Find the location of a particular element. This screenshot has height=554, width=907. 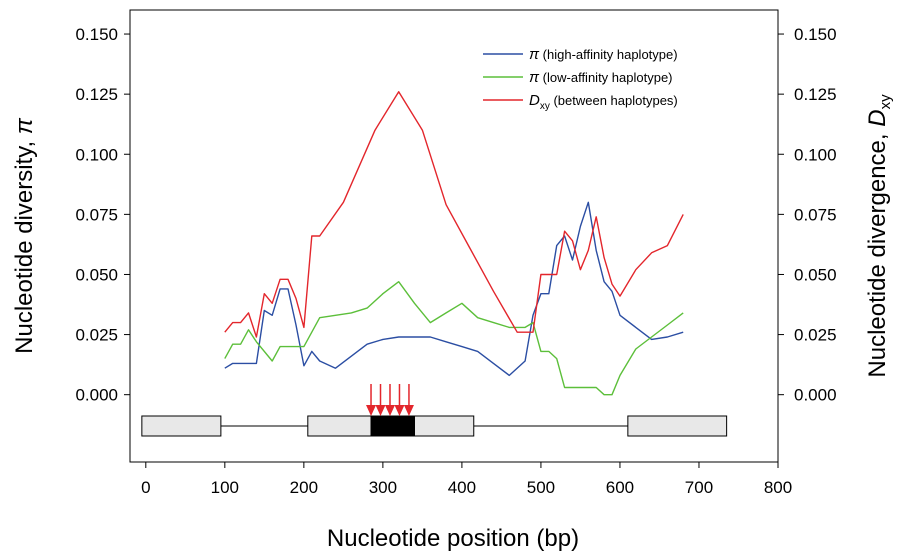

y-right-tick-label: 0.125 is located at coordinates (815, 94).